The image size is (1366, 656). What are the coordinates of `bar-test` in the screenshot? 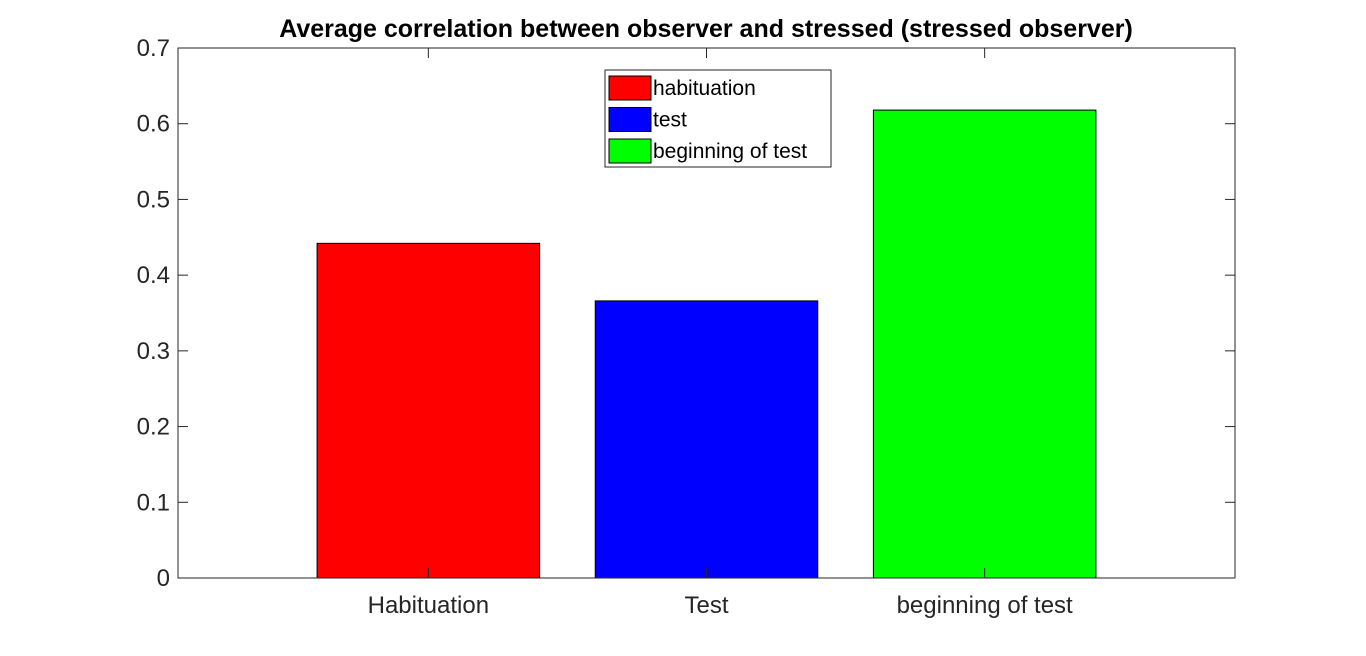 It's located at (706, 439).